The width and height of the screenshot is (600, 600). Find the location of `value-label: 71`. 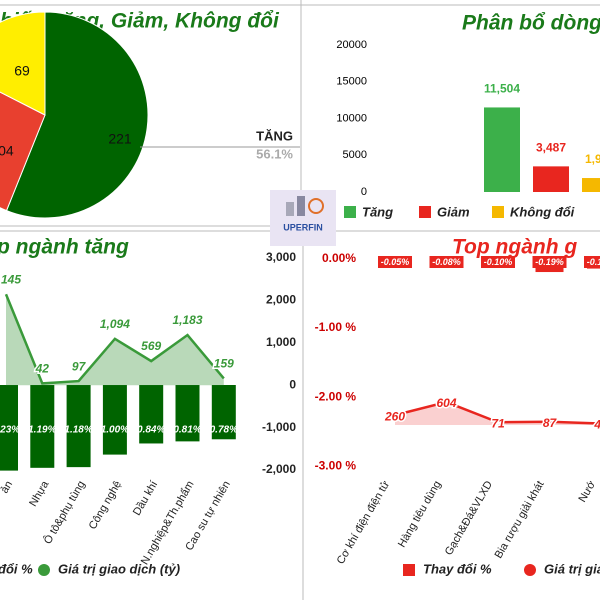

value-label: 71 is located at coordinates (498, 423).